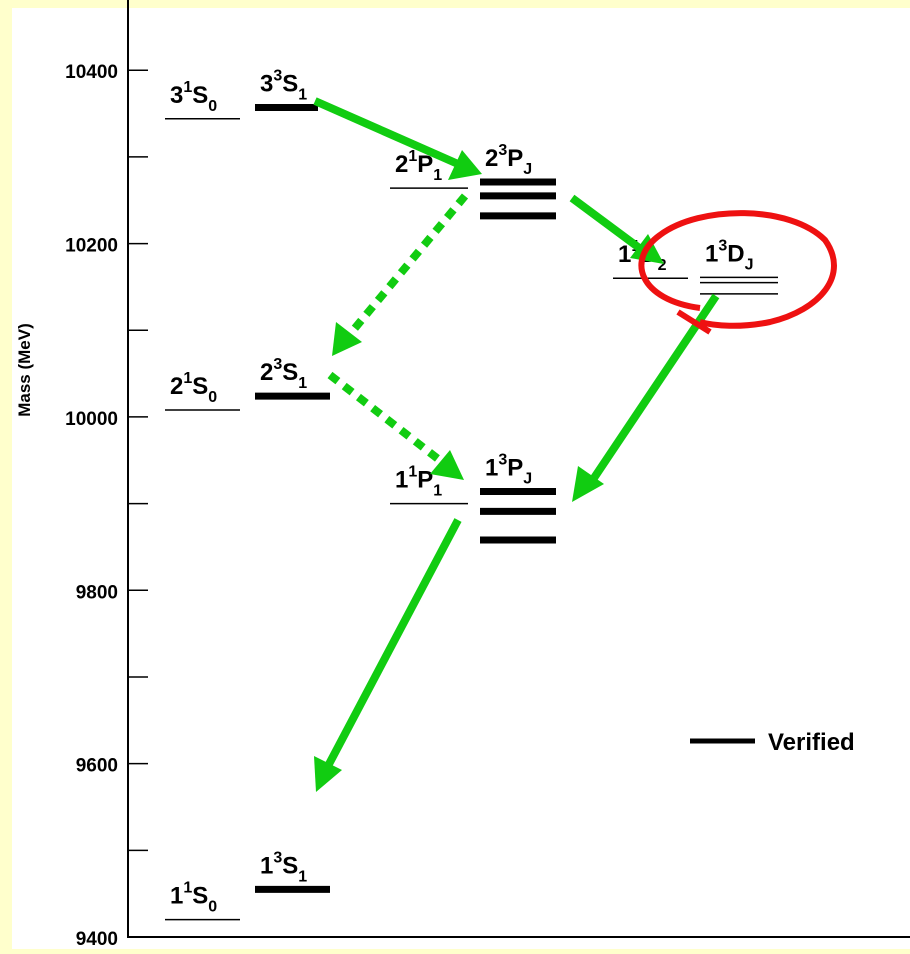  What do you see at coordinates (91, 419) in the screenshot?
I see `y-tick-label: 10000` at bounding box center [91, 419].